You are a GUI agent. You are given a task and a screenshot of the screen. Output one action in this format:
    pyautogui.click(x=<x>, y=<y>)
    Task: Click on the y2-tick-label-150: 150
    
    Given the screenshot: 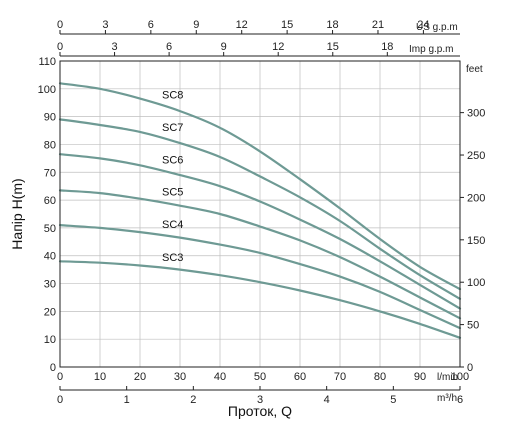 What is the action you would take?
    pyautogui.click(x=476, y=241)
    